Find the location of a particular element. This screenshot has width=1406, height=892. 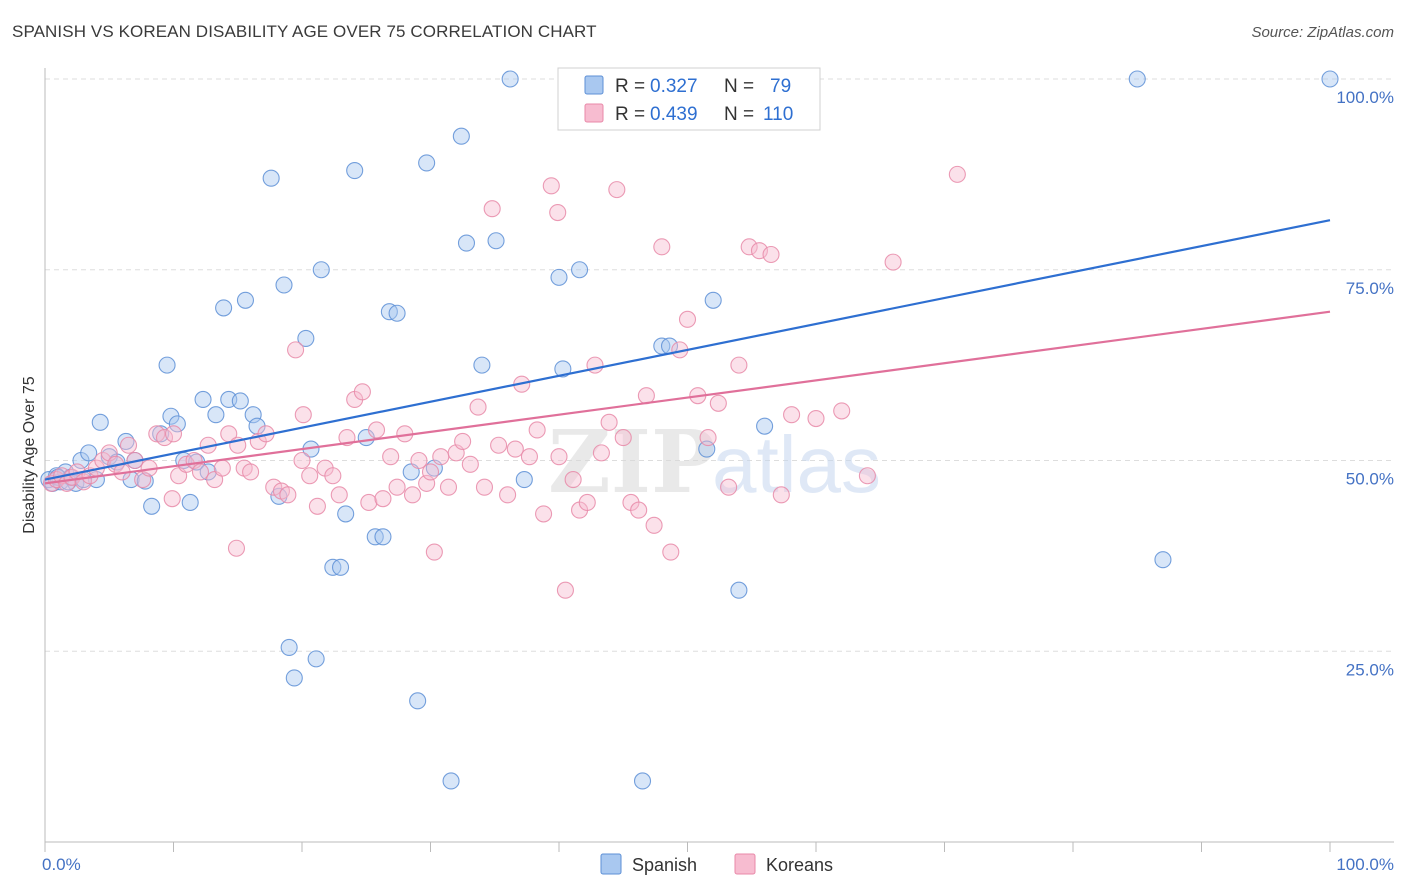

legend-n-label-spanish: N = is located at coordinates (739, 86).